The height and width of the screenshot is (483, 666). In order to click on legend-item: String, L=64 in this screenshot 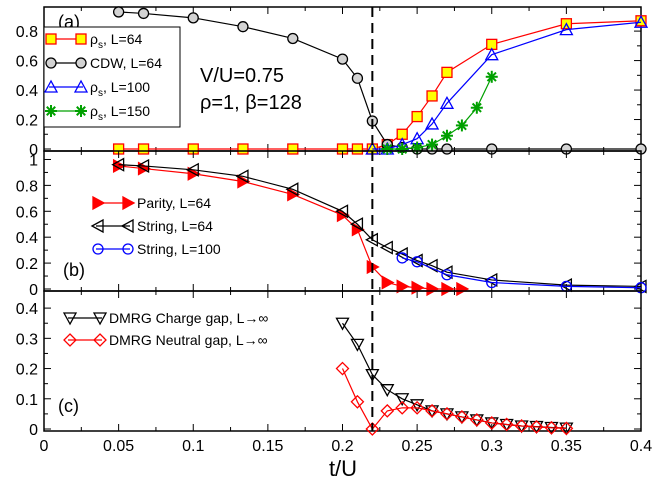, I will do `click(151, 226)`.